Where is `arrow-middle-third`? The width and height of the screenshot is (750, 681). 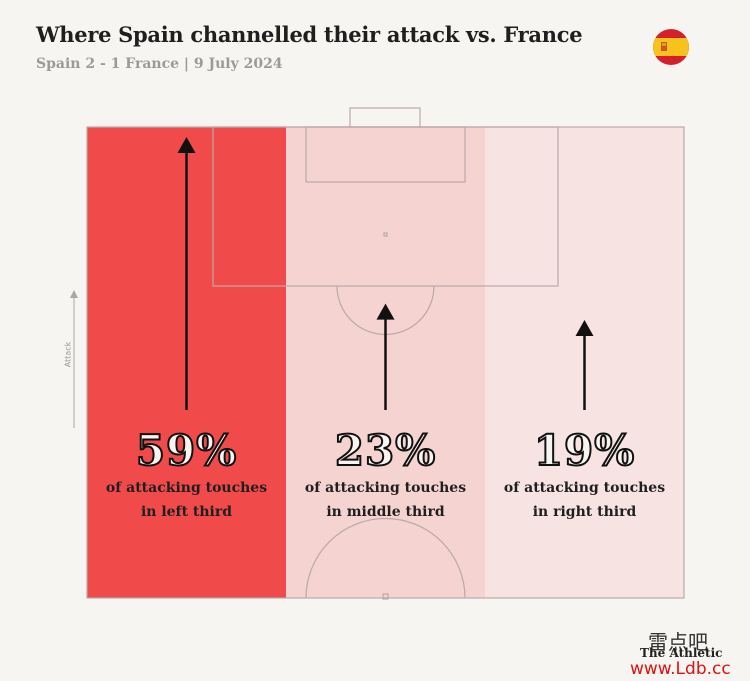
arrow-middle-third is located at coordinates (385, 356).